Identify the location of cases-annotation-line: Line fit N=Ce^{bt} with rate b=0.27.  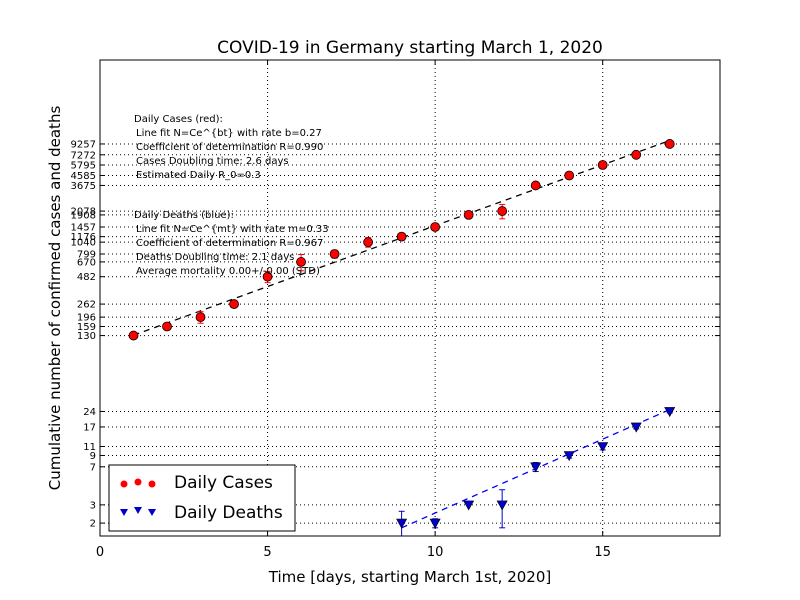
(229, 133).